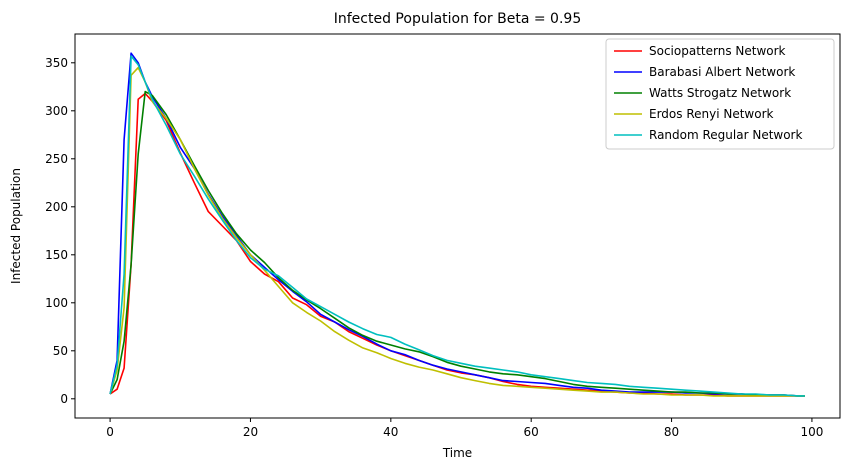 The image size is (850, 470). I want to click on legend-box, so click(720, 94).